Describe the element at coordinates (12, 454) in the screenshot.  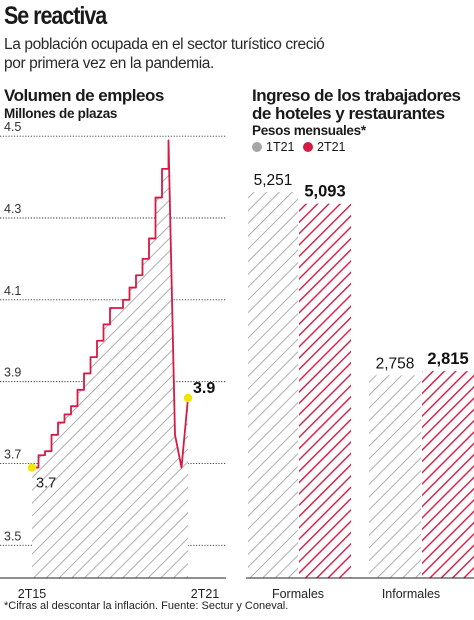
I see `y-tick-label: 3.7` at that location.